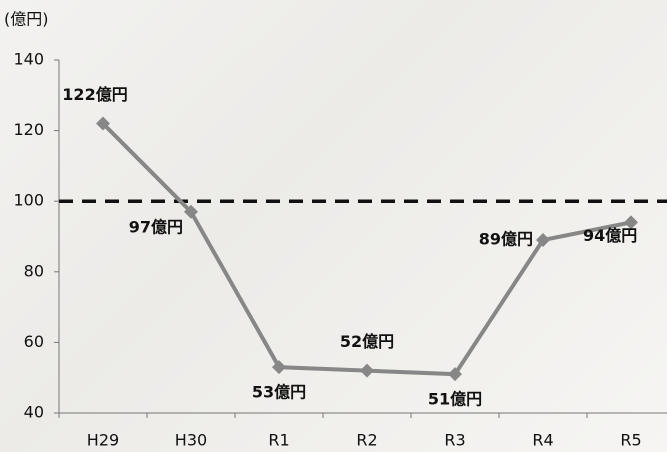  What do you see at coordinates (366, 440) in the screenshot?
I see `x-tick-label: R2` at bounding box center [366, 440].